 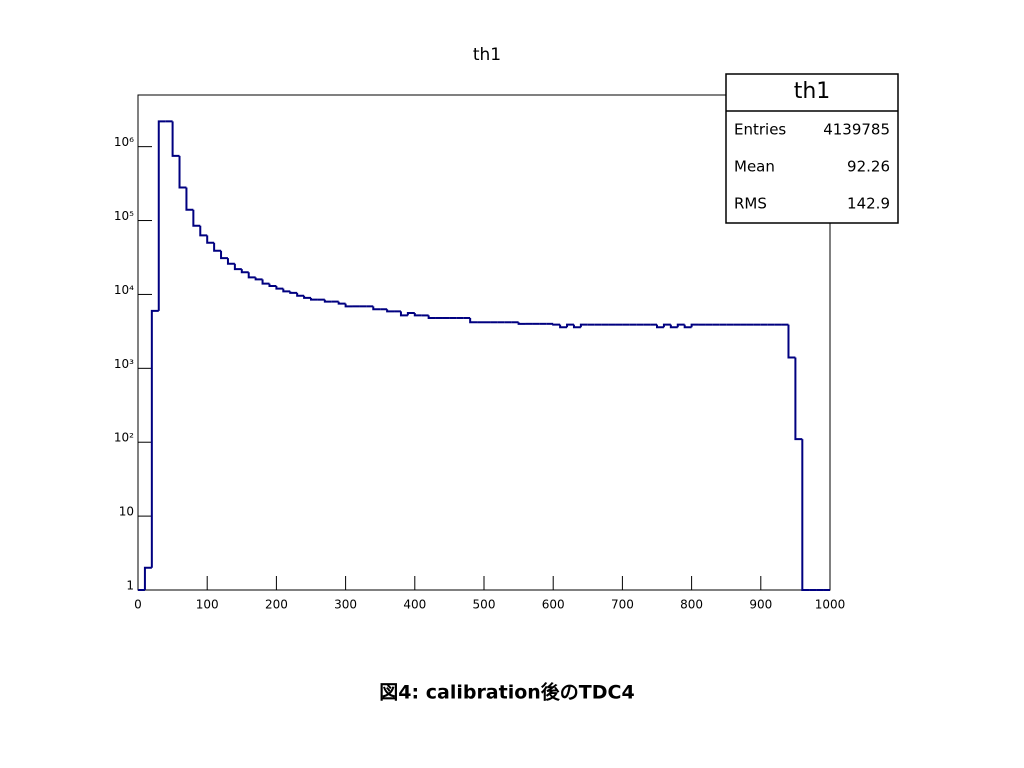 What do you see at coordinates (691, 605) in the screenshot?
I see `x-tick-label: 800` at bounding box center [691, 605].